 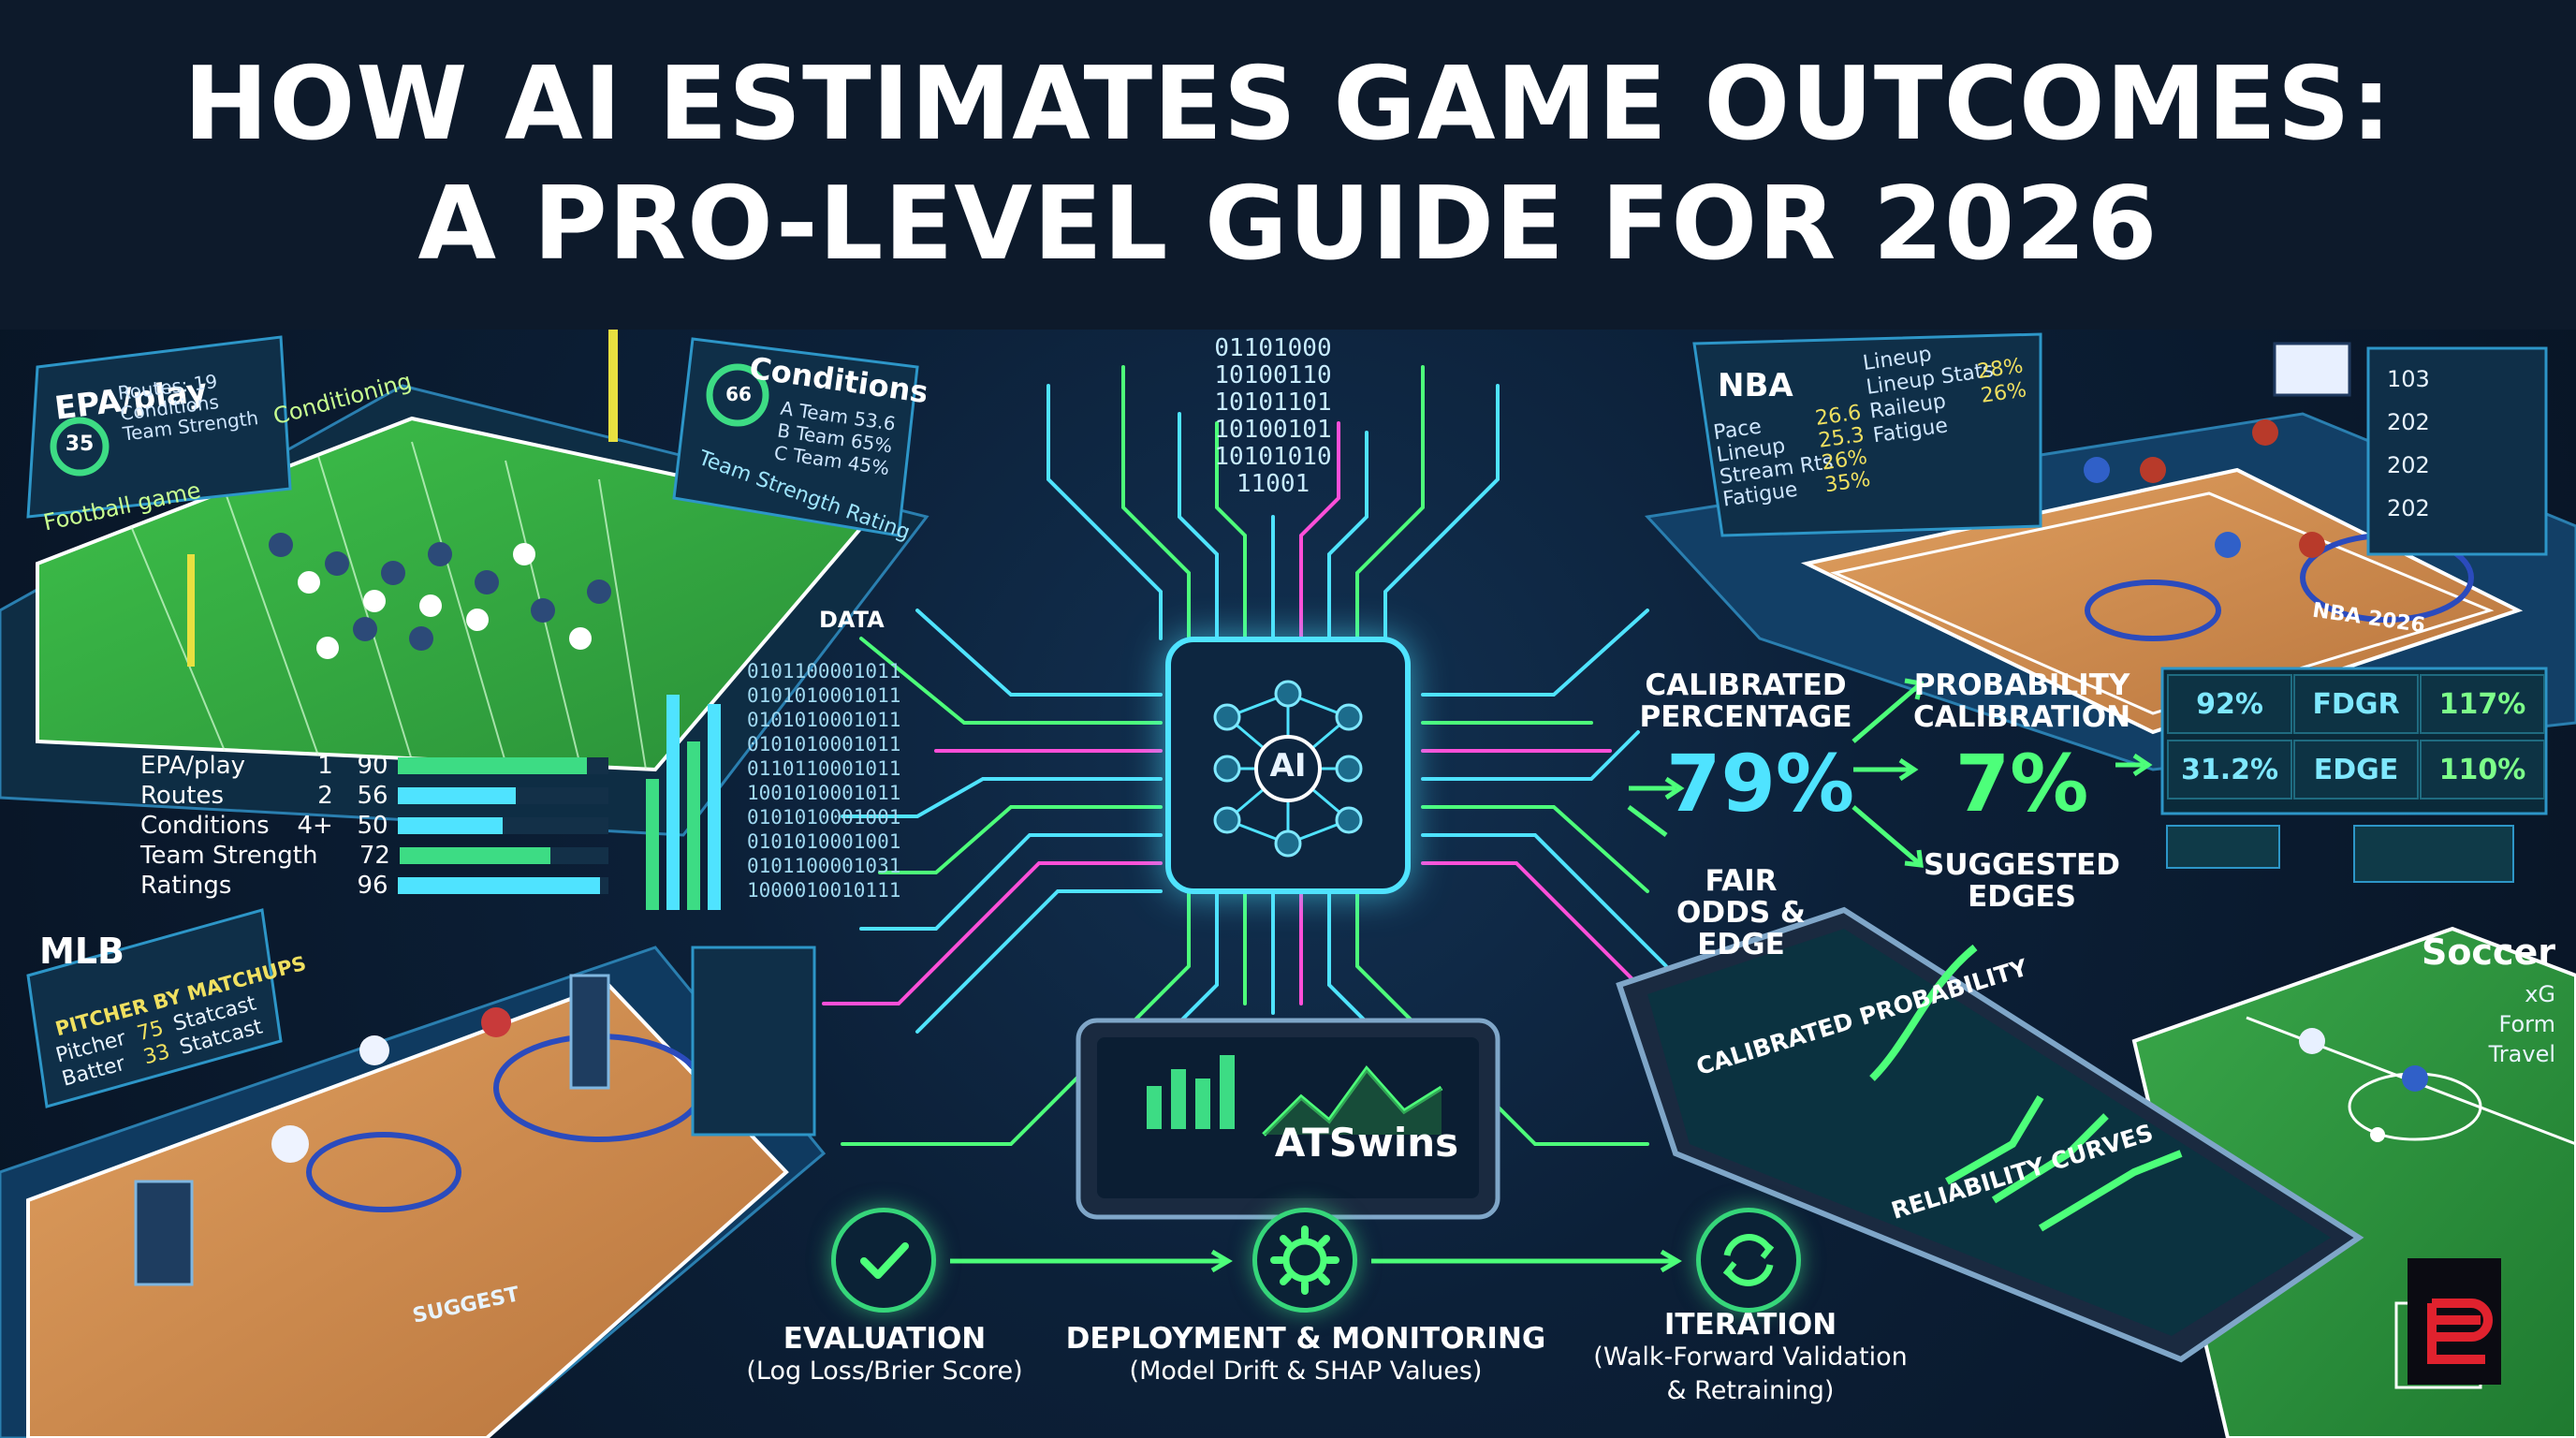 I want to click on stat-row: EPA/play 1 90, so click(x=374, y=766).